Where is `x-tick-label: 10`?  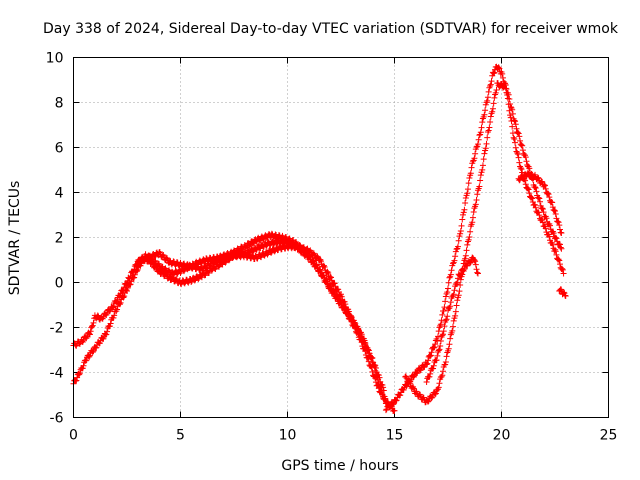 x-tick-label: 10 is located at coordinates (288, 436).